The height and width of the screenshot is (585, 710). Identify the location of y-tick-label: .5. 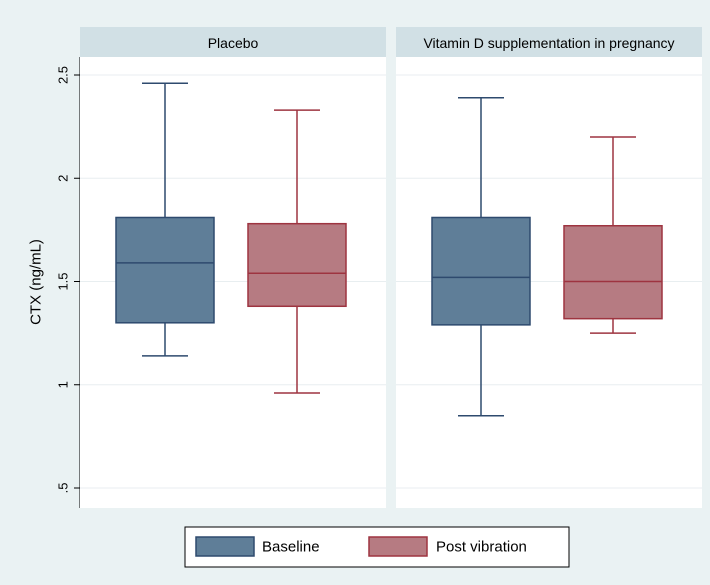
(63, 488).